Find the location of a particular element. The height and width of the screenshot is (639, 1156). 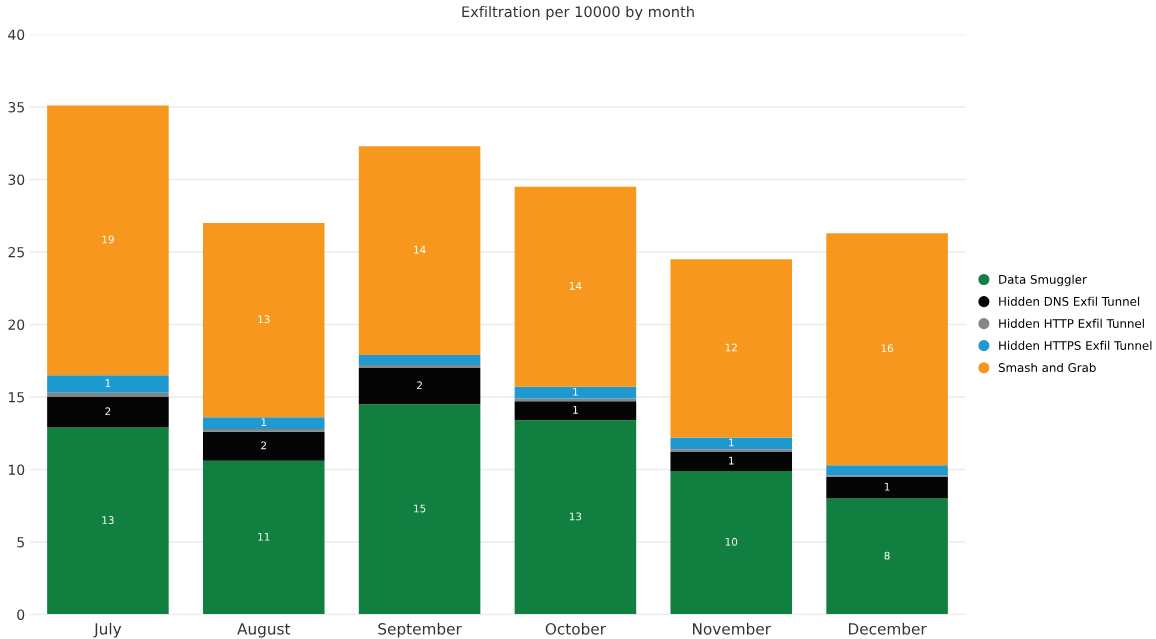

y-tick-label: 25 is located at coordinates (16, 252).